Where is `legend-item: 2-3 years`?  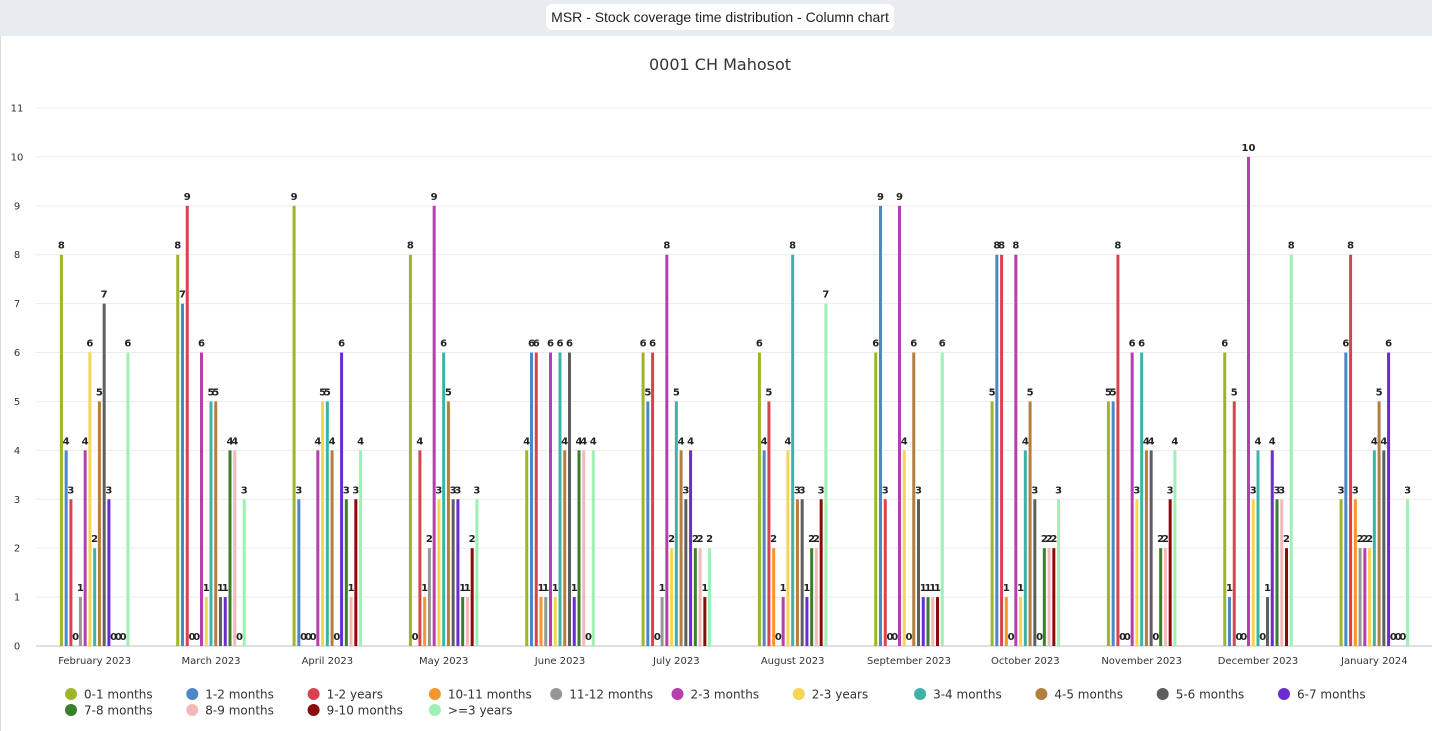 legend-item: 2-3 years is located at coordinates (830, 695).